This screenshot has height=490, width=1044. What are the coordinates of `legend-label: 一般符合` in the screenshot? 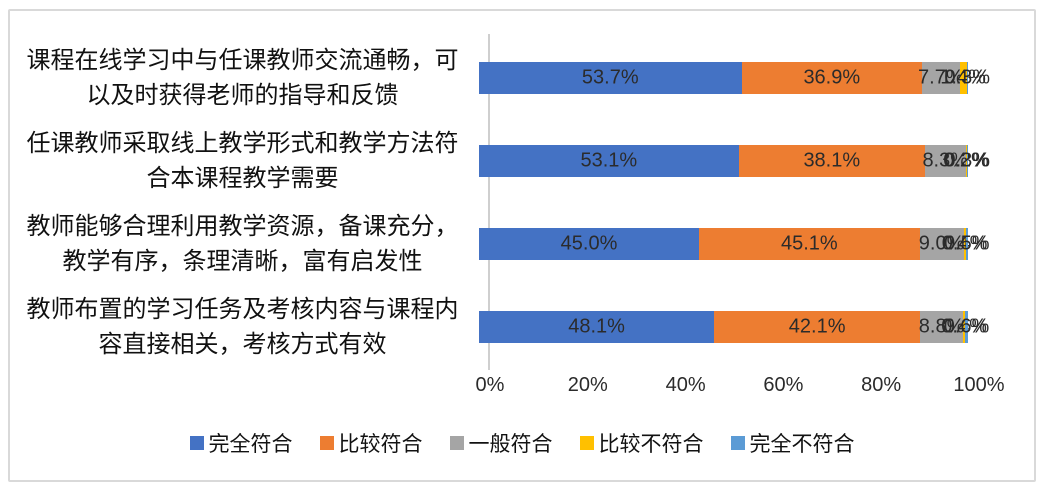 It's located at (510, 444).